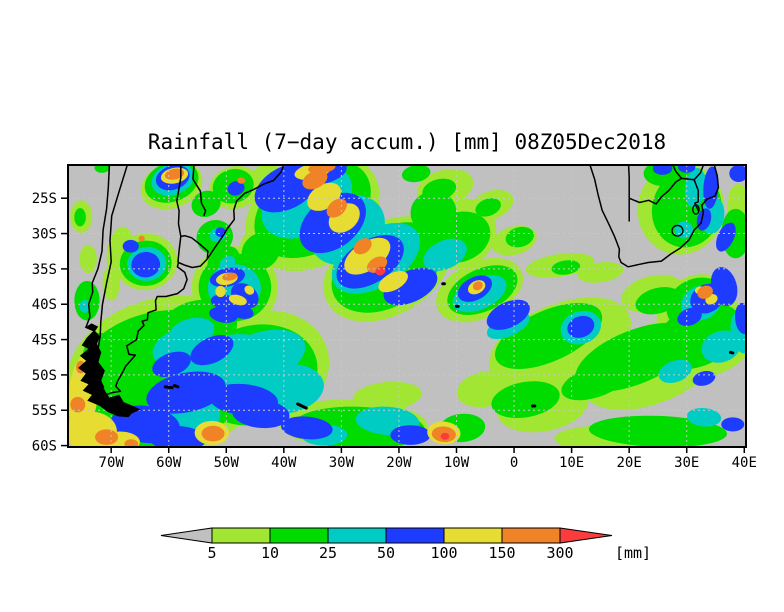  What do you see at coordinates (443, 553) in the screenshot?
I see `colorbar-label: 100` at bounding box center [443, 553].